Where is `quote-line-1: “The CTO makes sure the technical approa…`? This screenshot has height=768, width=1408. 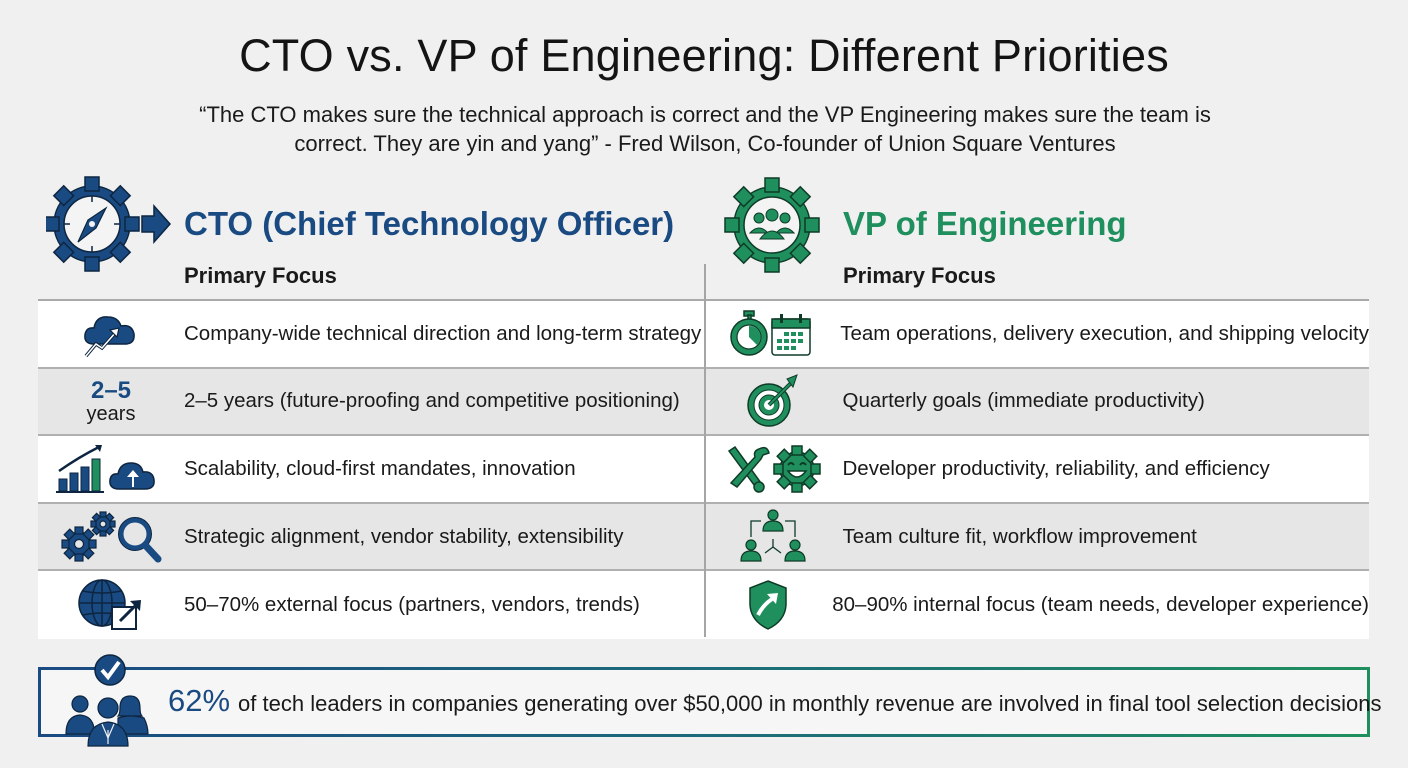 quote-line-1: “The CTO makes sure the technical approa… is located at coordinates (705, 114).